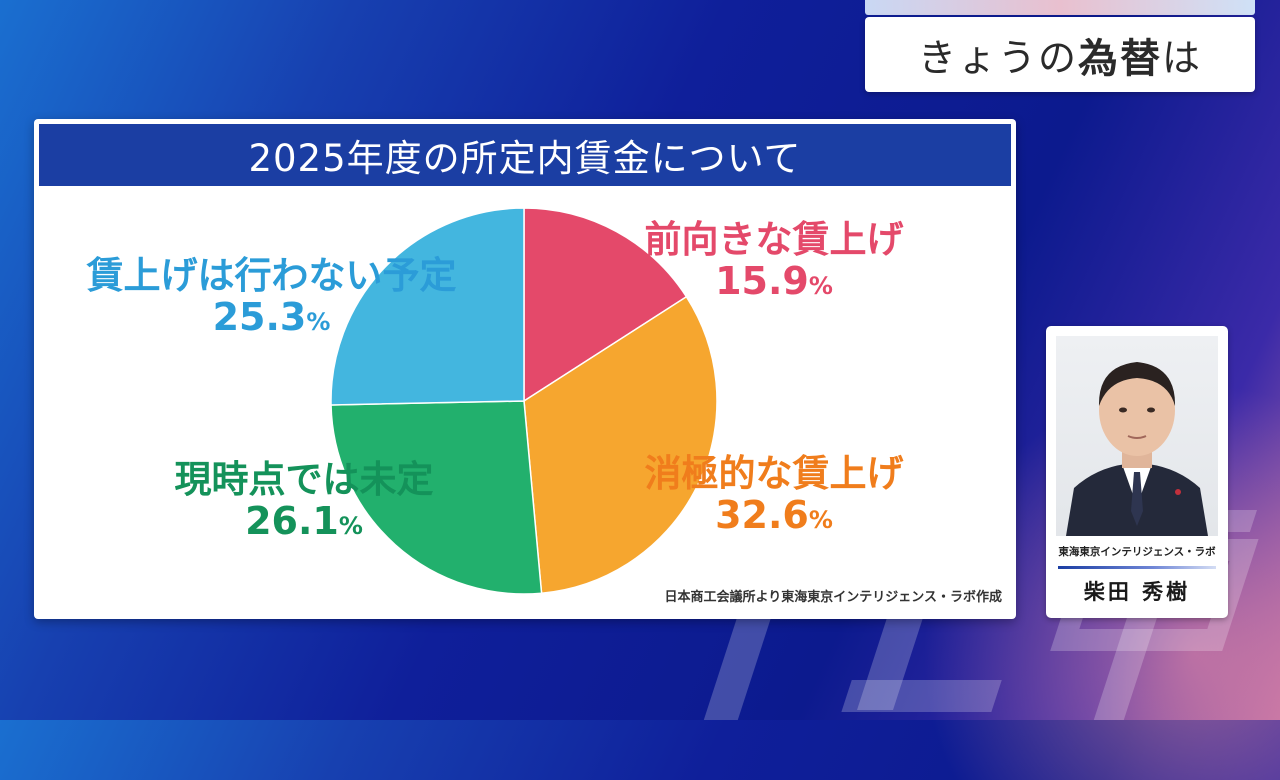 The height and width of the screenshot is (780, 1280). I want to click on source-note: 日本商工会議所より東海東京インテリジェンス・ラボ作成, so click(833, 597).